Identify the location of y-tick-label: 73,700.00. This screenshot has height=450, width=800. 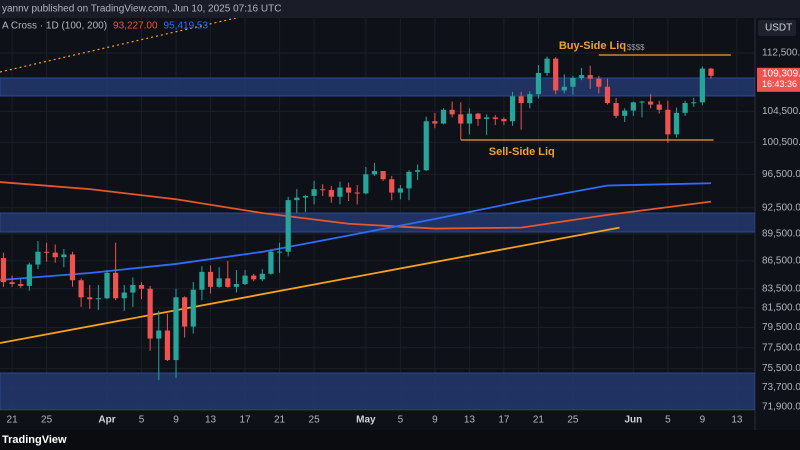
(781, 387).